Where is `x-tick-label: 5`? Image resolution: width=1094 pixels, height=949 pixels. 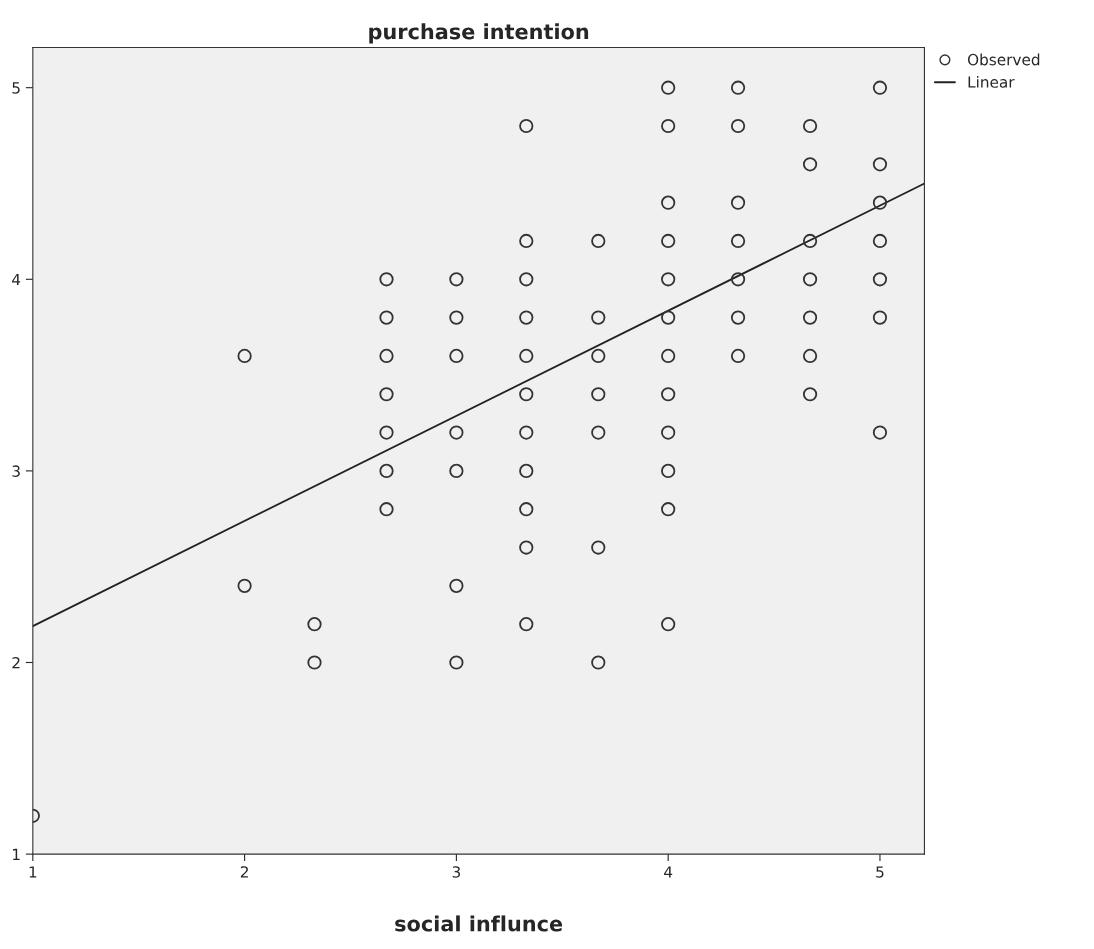 x-tick-label: 5 is located at coordinates (880, 872).